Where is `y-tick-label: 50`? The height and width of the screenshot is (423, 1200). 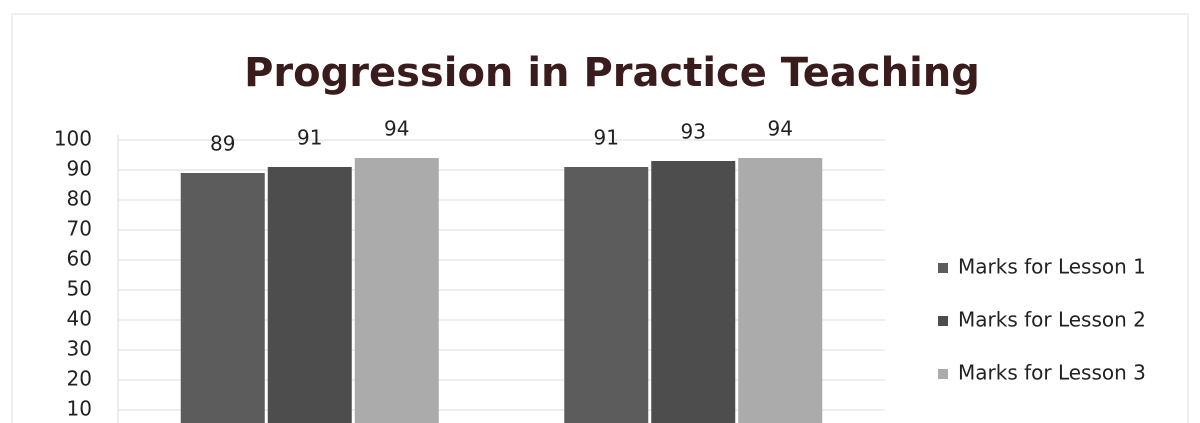
y-tick-label: 50 is located at coordinates (79, 289).